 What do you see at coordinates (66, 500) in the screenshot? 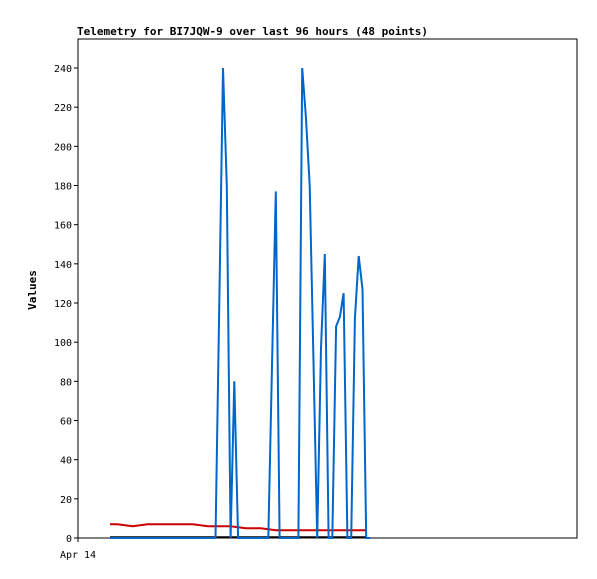
I see `y-tick-label: 20` at bounding box center [66, 500].